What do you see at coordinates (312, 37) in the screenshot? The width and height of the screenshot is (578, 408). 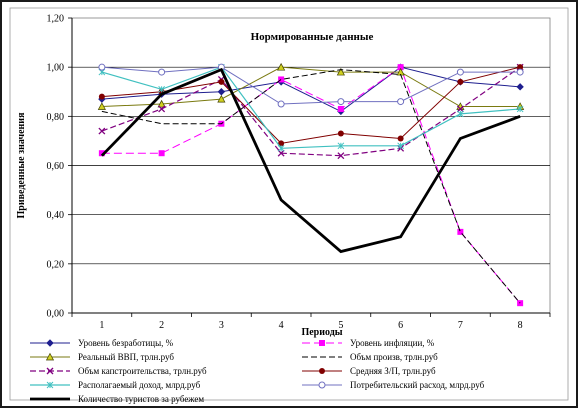 I see `chart-title: Нормированные данные` at bounding box center [312, 37].